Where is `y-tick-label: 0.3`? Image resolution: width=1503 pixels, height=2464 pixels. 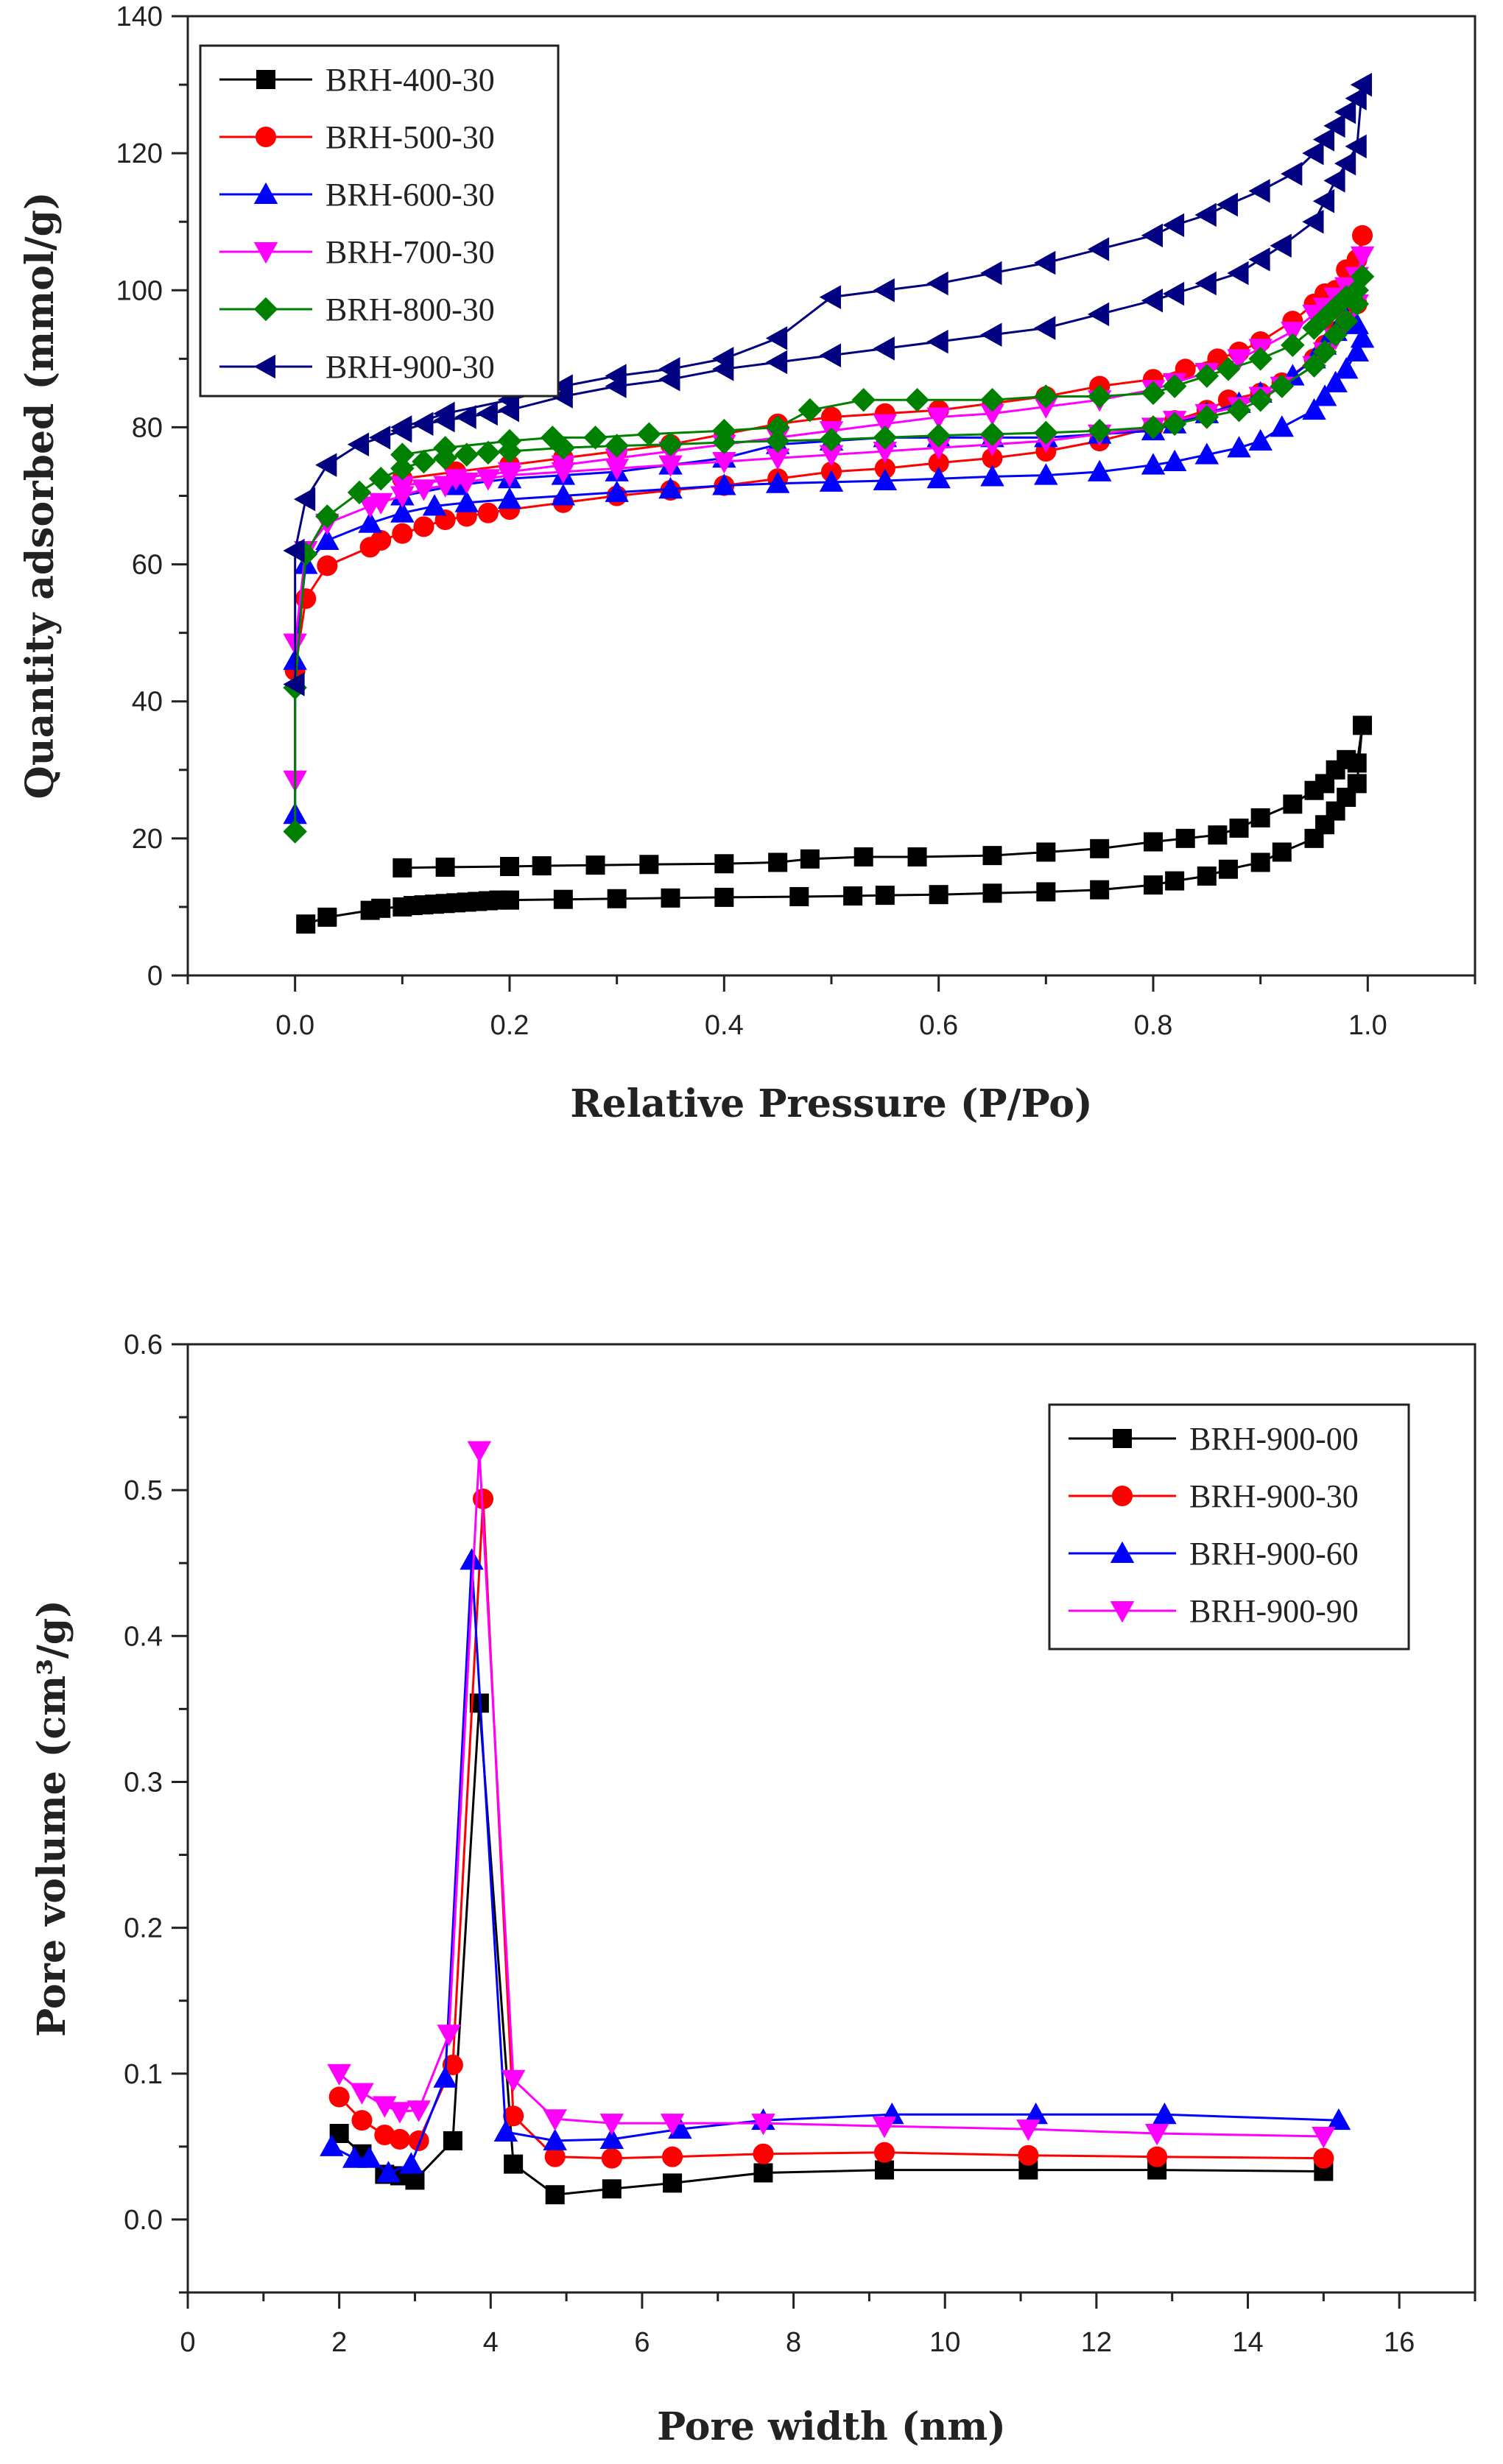
y-tick-label: 0.3 is located at coordinates (143, 1782).